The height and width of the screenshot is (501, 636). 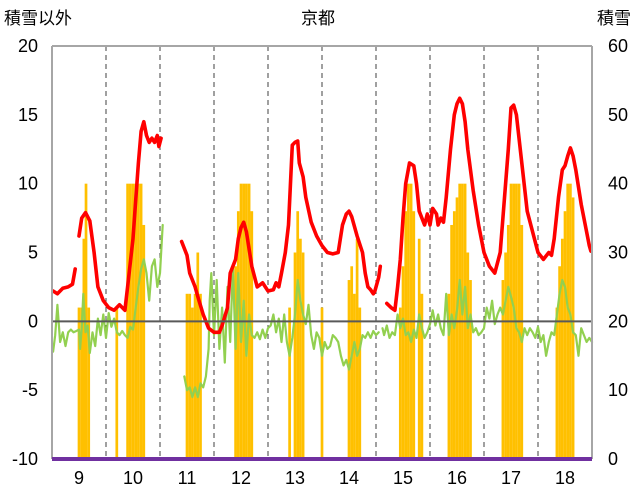 I want to click on x-tick-label: 14, so click(x=349, y=478).